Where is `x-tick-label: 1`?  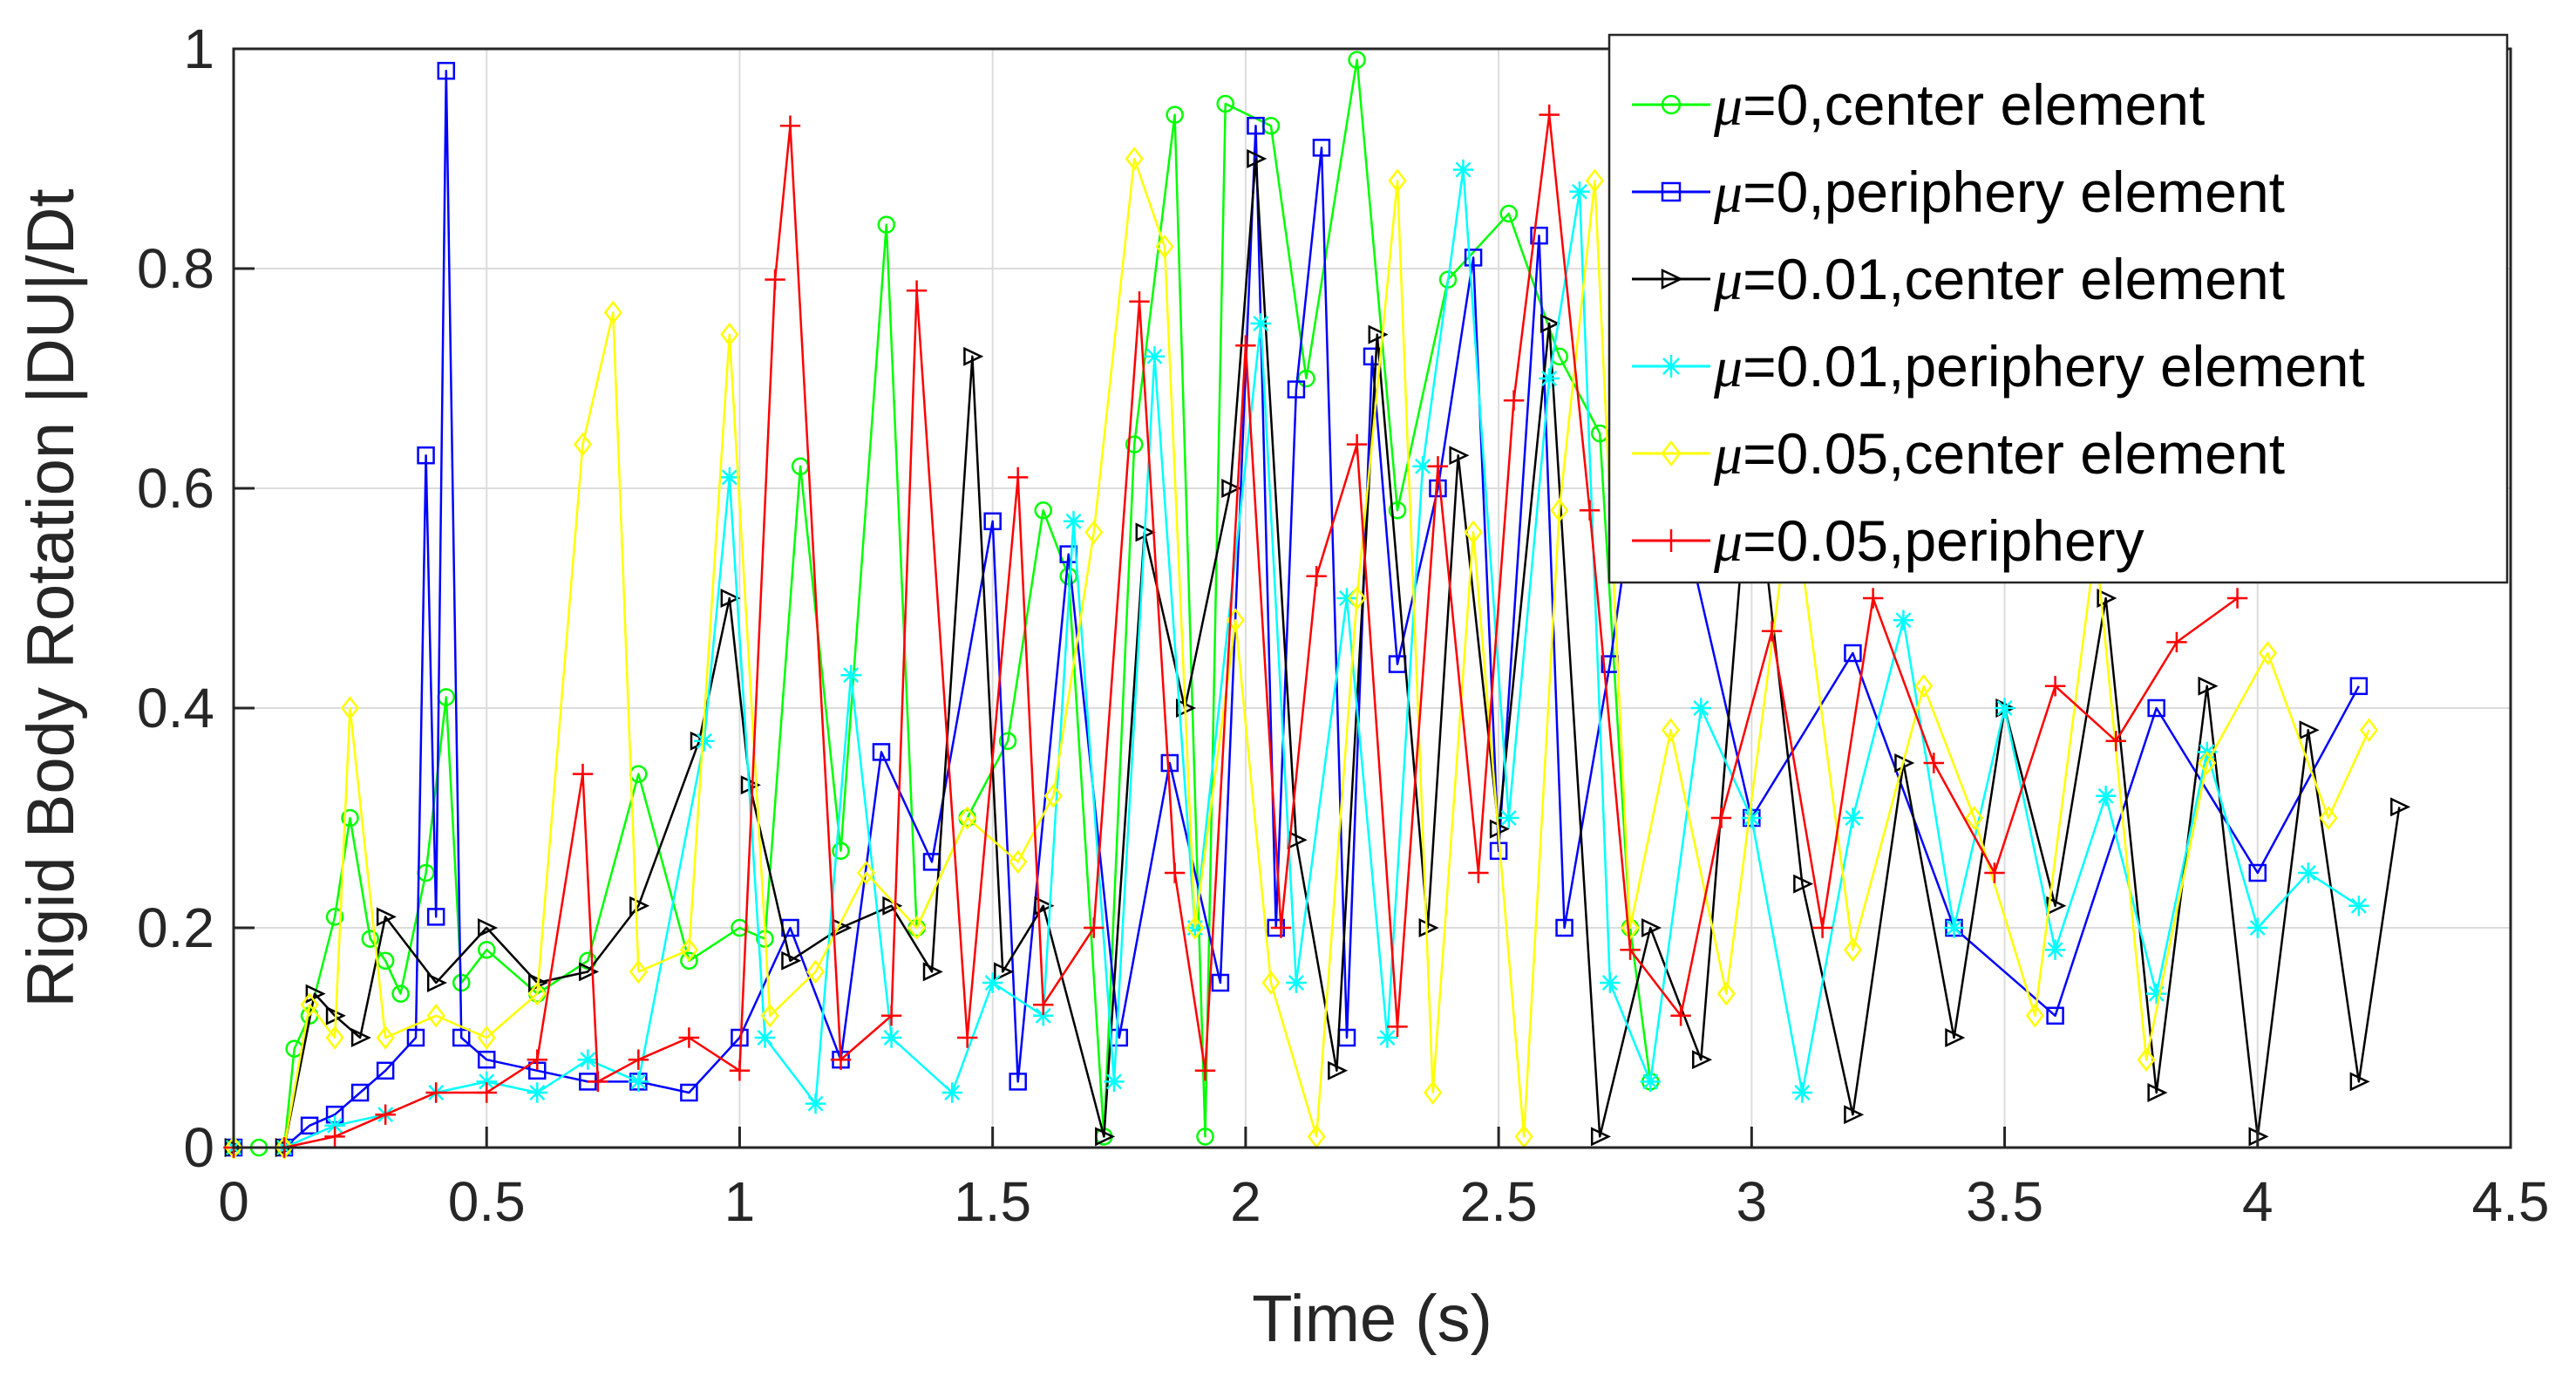
x-tick-label: 1 is located at coordinates (740, 1201).